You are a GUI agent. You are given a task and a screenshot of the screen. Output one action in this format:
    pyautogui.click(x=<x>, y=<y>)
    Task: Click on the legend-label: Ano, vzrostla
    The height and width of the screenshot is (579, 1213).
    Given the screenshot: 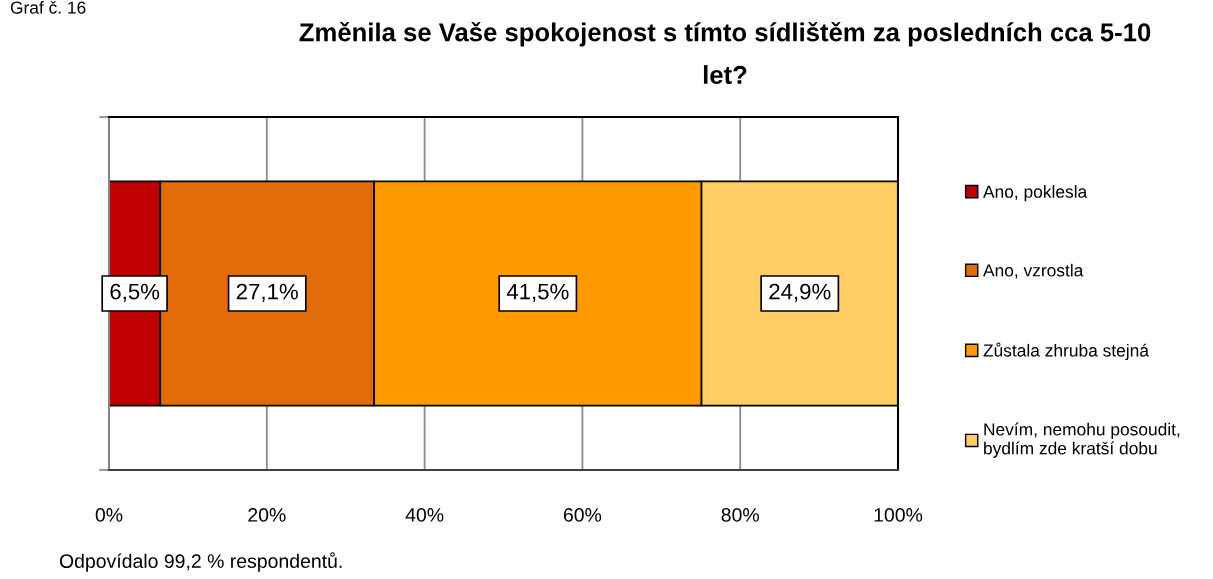 What is the action you would take?
    pyautogui.click(x=1033, y=271)
    